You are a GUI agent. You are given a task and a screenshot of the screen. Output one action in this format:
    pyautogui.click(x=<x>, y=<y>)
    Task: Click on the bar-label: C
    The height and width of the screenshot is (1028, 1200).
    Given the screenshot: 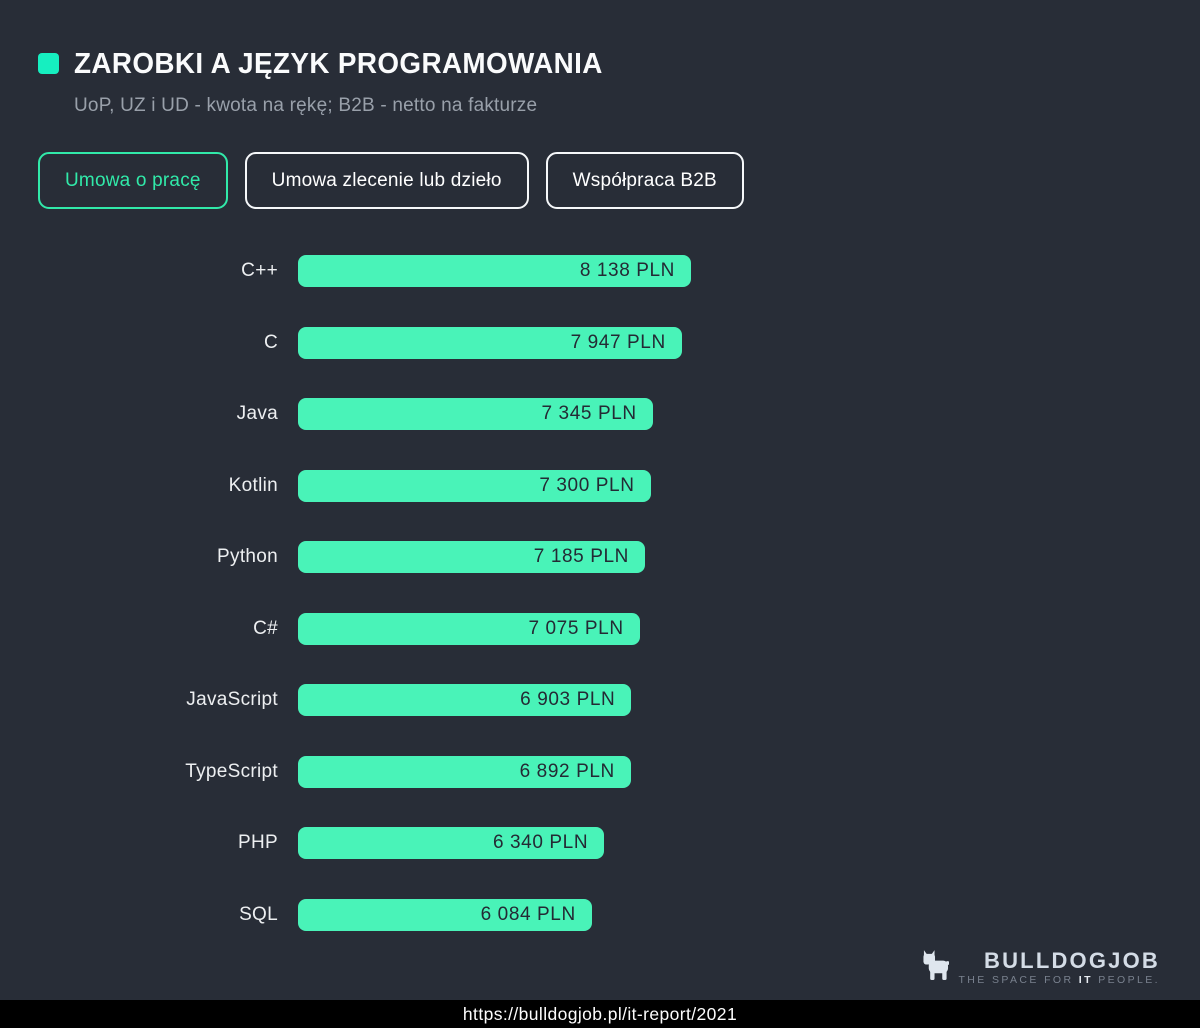 What is the action you would take?
    pyautogui.click(x=270, y=342)
    